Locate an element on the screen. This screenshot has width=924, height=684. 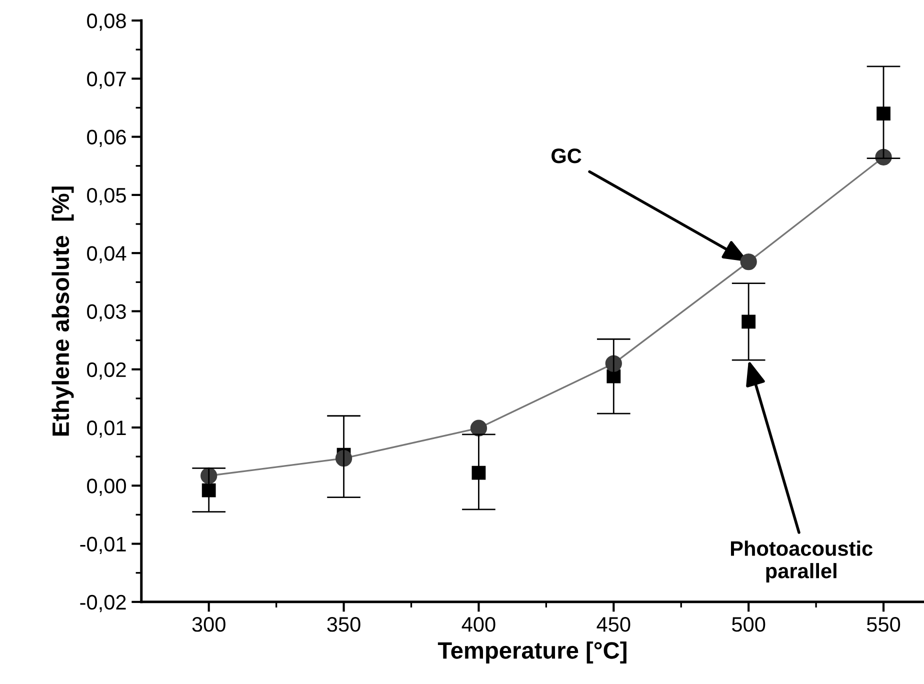
x-tick-label: 500 is located at coordinates (749, 624).